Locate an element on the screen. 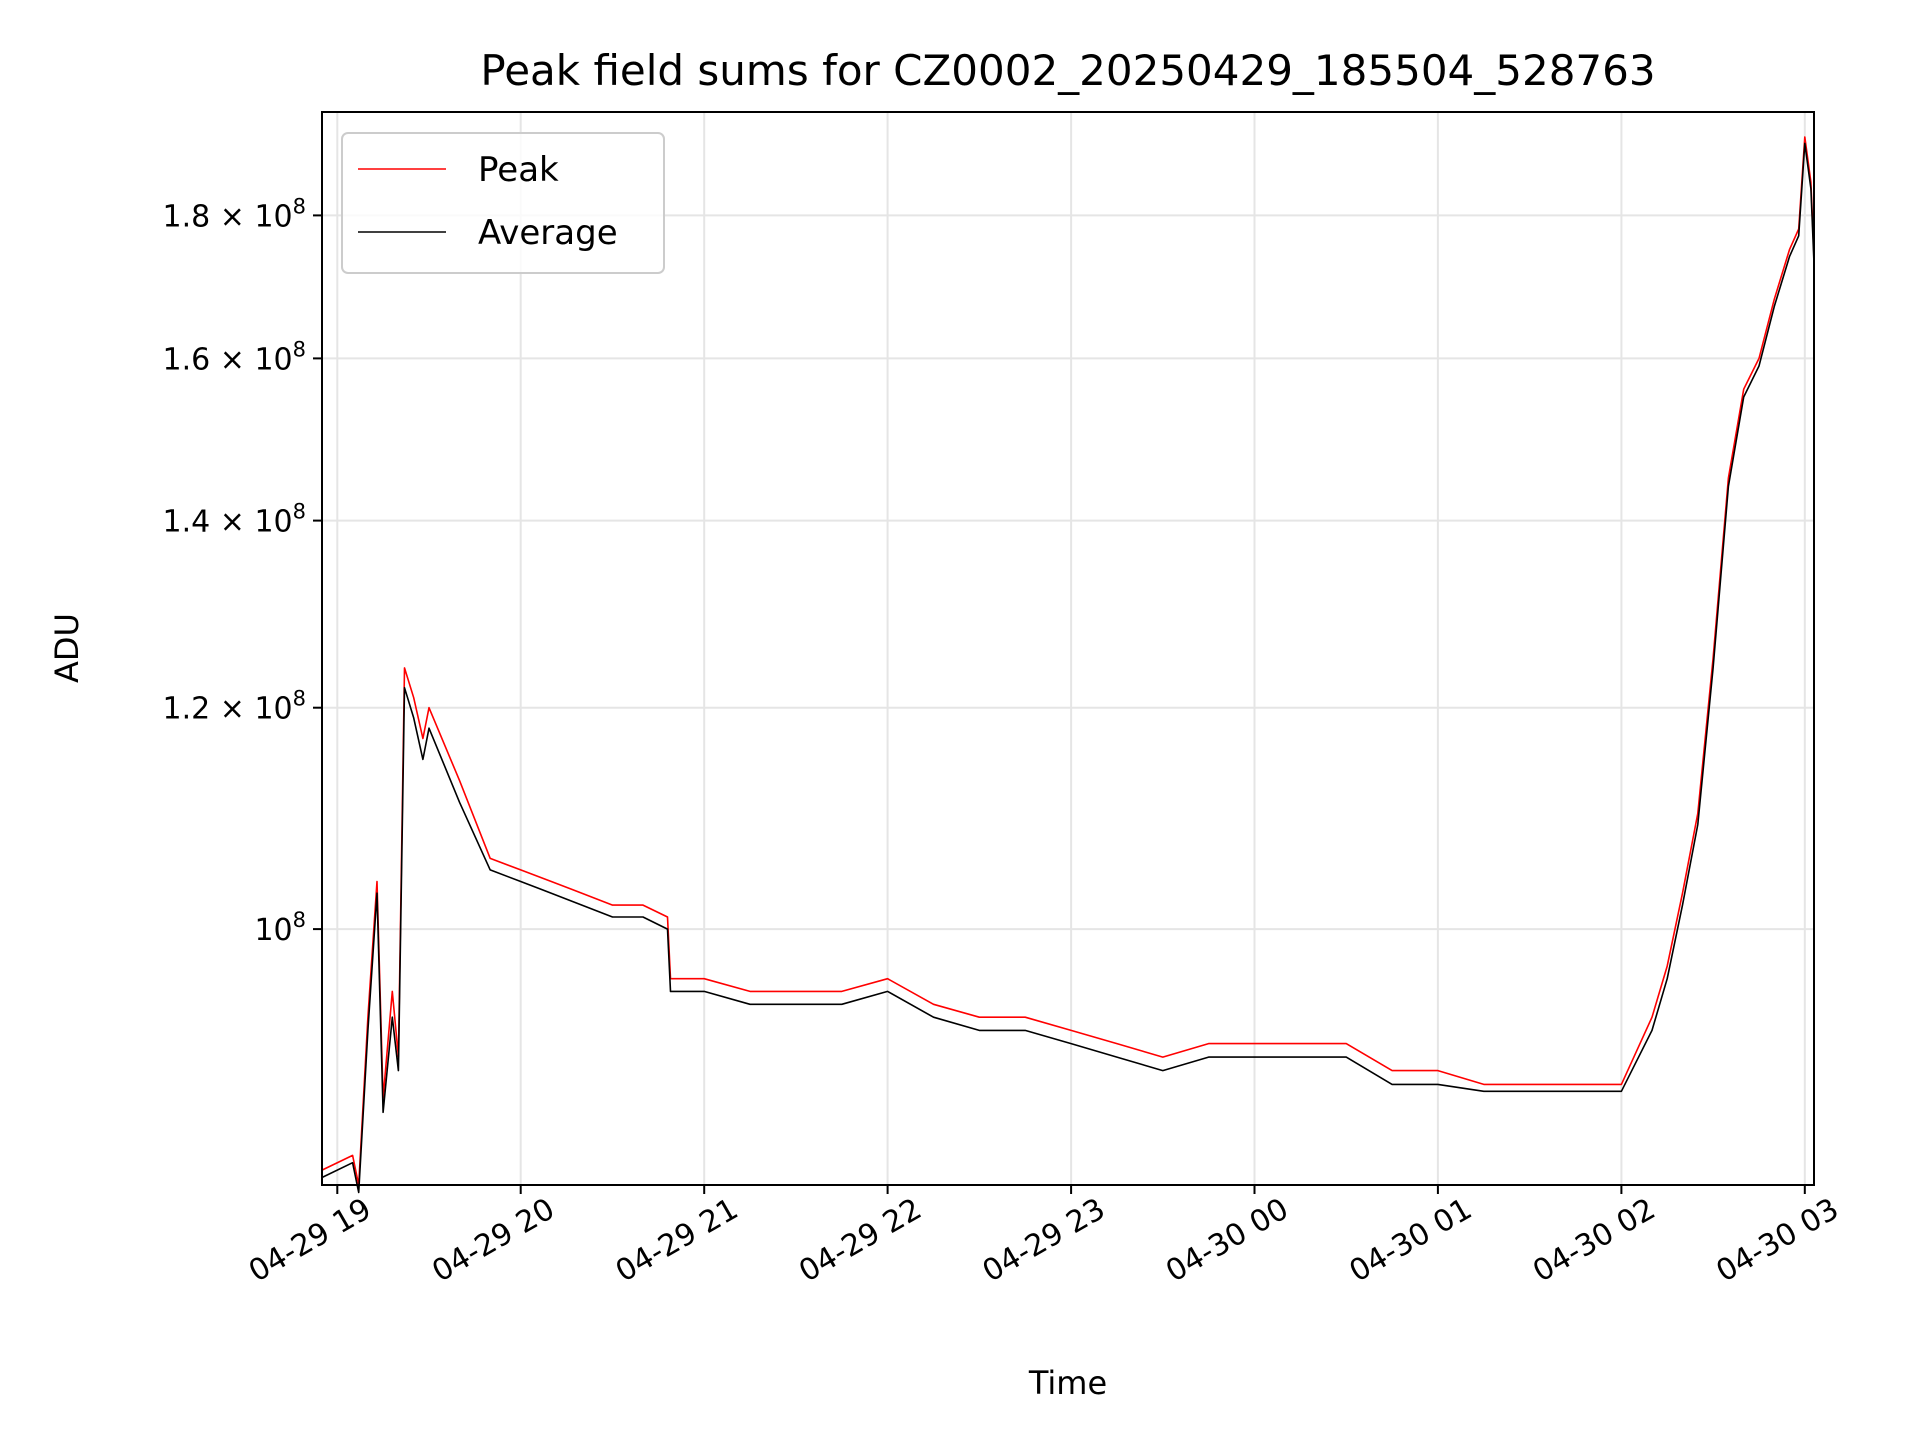 The height and width of the screenshot is (1440, 1920). y-tick-label: 1.8 × 108 is located at coordinates (234, 214).